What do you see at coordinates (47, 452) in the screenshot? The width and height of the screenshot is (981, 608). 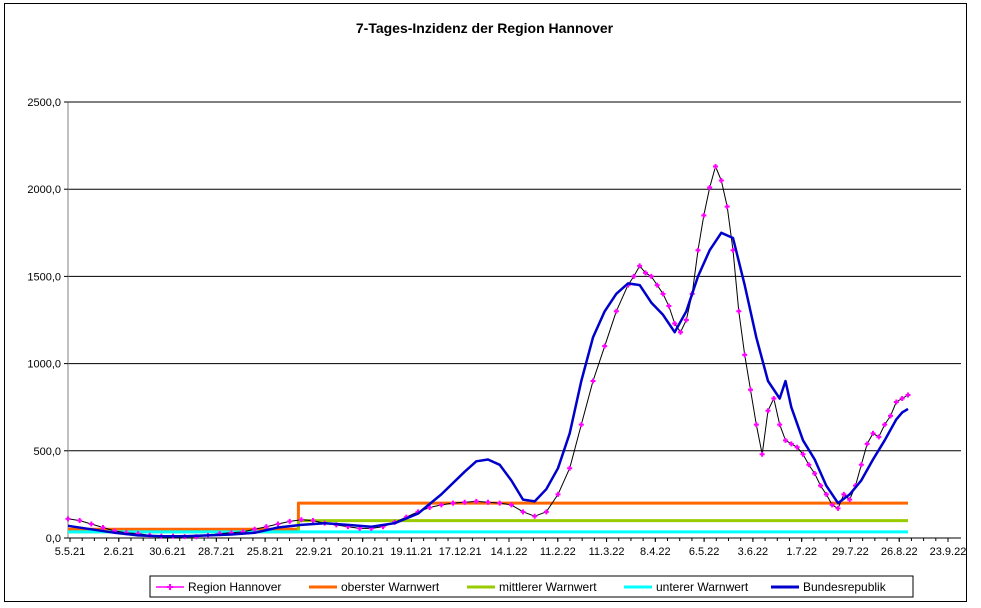 I see `y-tick-label: 500,0` at bounding box center [47, 452].